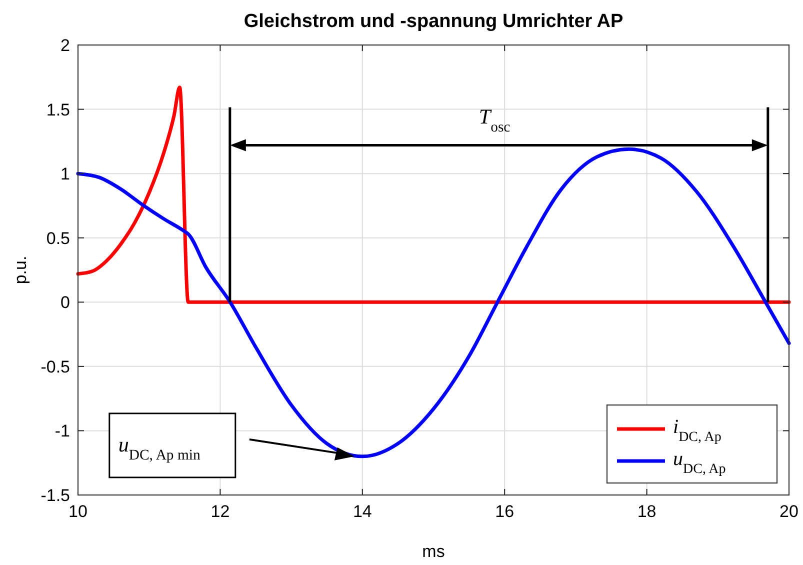  What do you see at coordinates (20, 270) in the screenshot?
I see `y-axis-title: p.u.` at bounding box center [20, 270].